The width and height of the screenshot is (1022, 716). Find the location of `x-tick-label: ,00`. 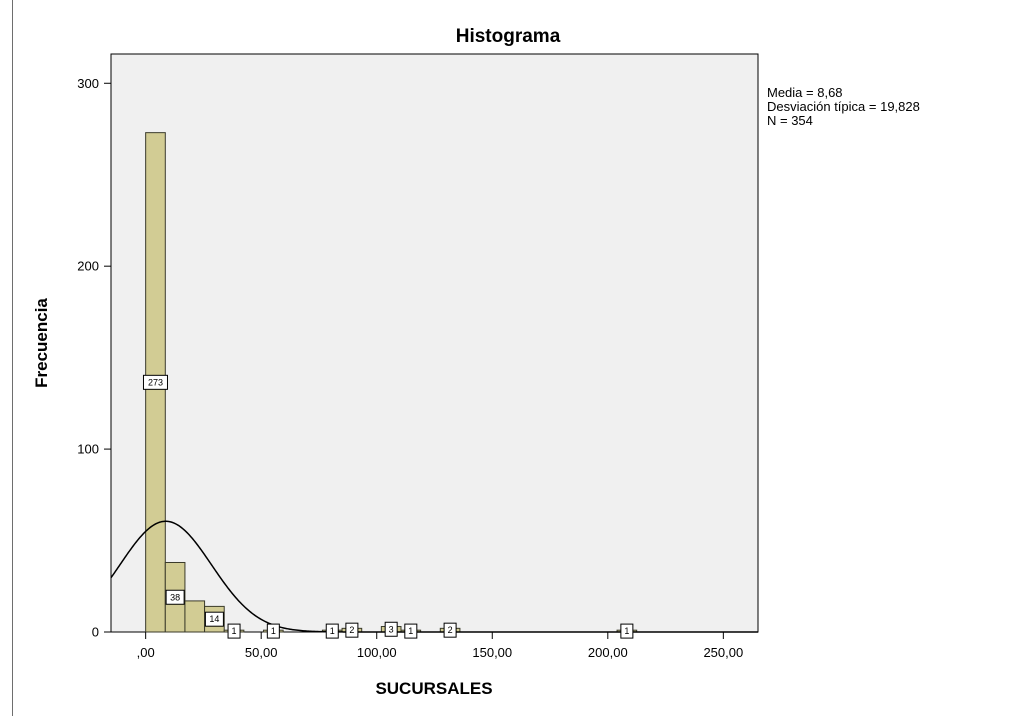

x-tick-label: ,00 is located at coordinates (146, 652).